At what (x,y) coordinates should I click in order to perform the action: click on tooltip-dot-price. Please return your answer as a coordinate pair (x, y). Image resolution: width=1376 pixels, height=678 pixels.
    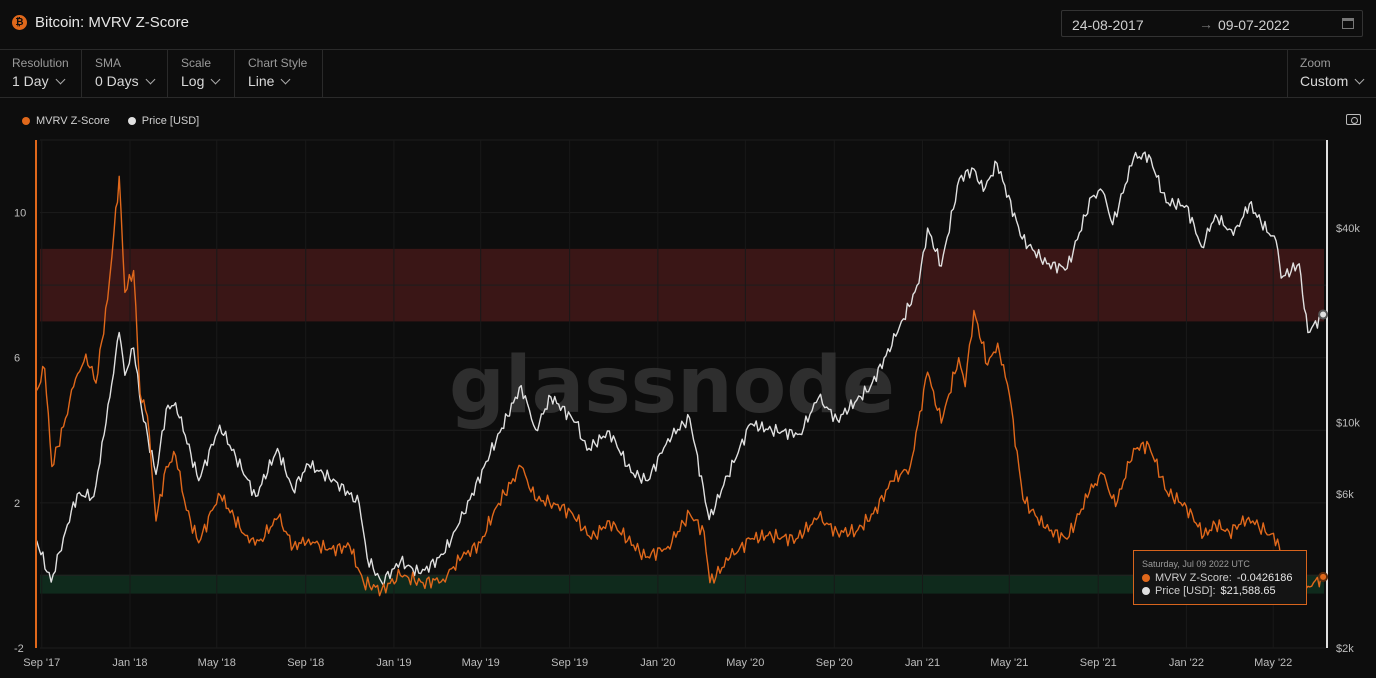
    Looking at the image, I should click on (1146, 591).